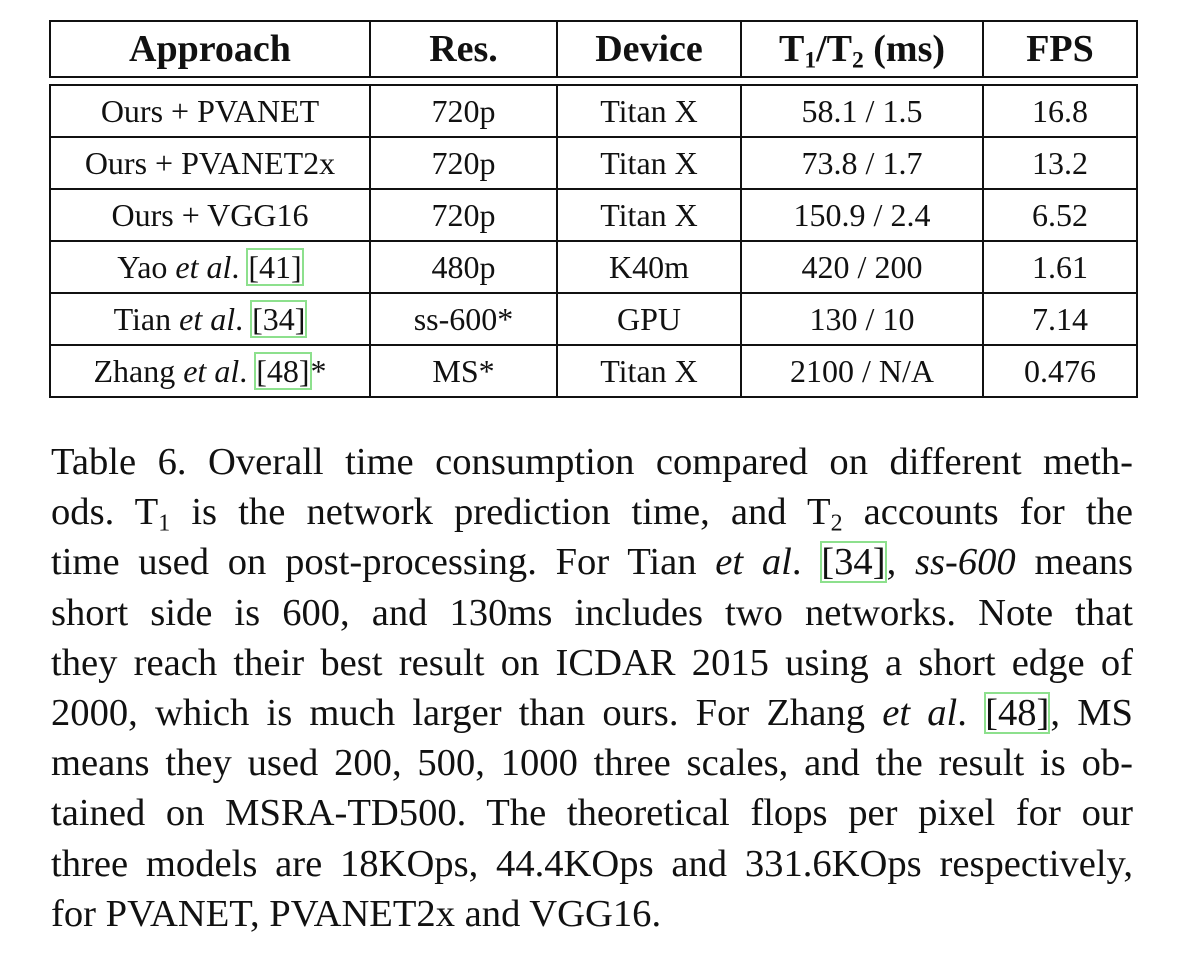 Image resolution: width=1198 pixels, height=958 pixels. I want to click on caption-line-10: for PVANET, PVANET2x and VGG16., so click(356, 913).